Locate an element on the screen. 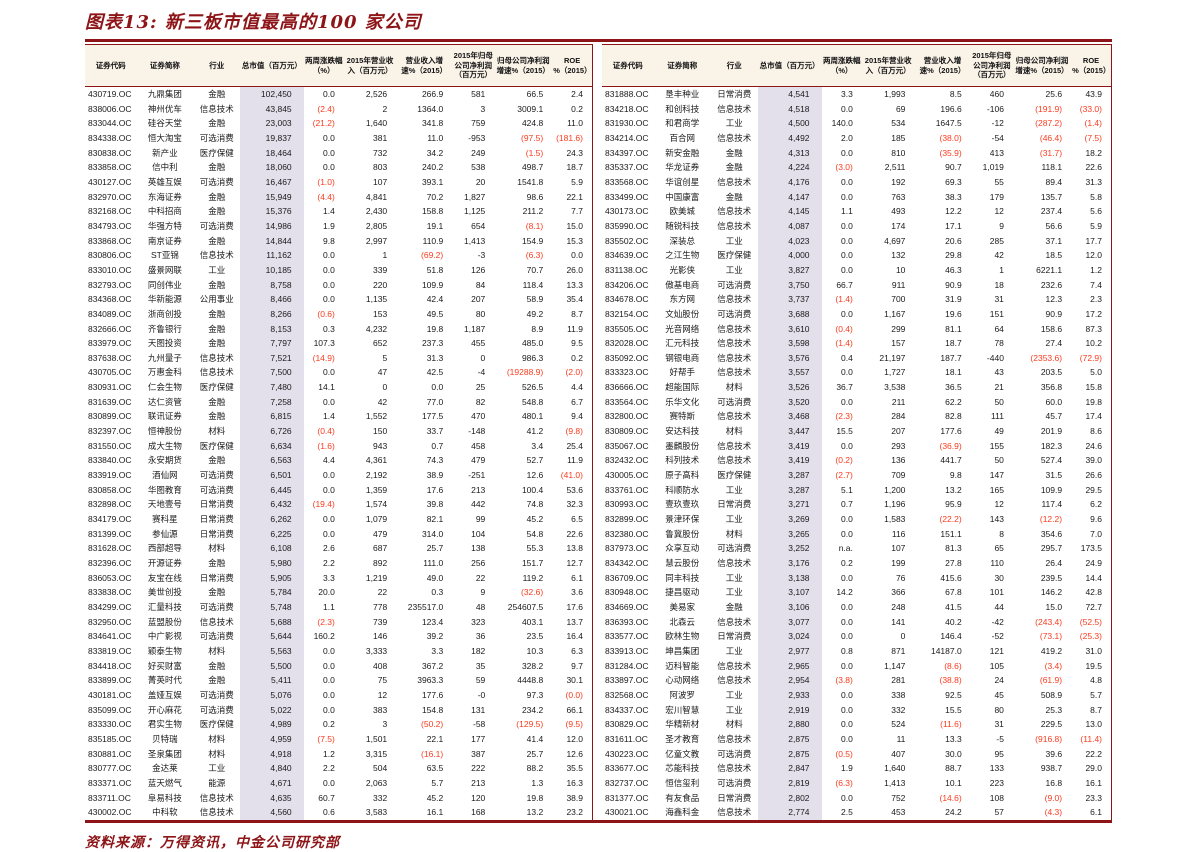 This screenshot has width=1191, height=852. column-header: 证券代码 is located at coordinates (111, 65).